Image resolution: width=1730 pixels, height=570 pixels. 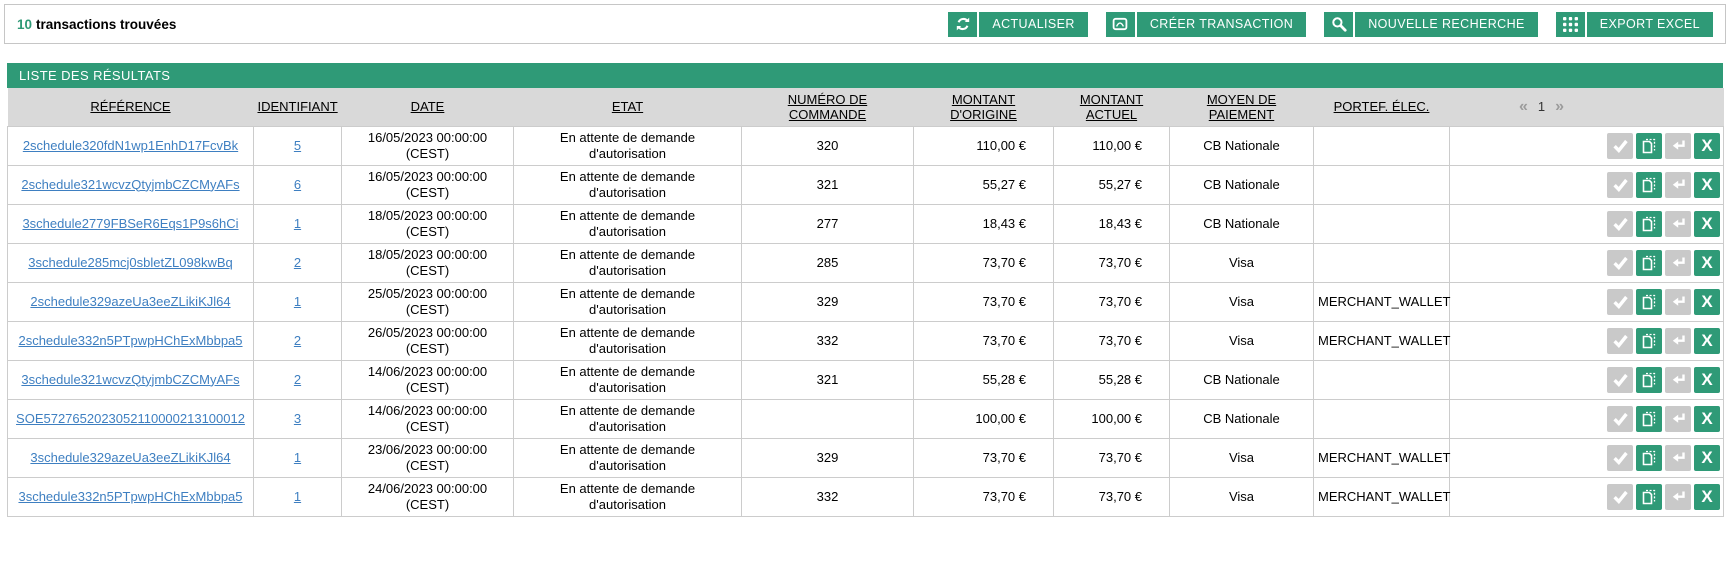 What do you see at coordinates (1523, 106) in the screenshot?
I see `pagination-prev-button: «` at bounding box center [1523, 106].